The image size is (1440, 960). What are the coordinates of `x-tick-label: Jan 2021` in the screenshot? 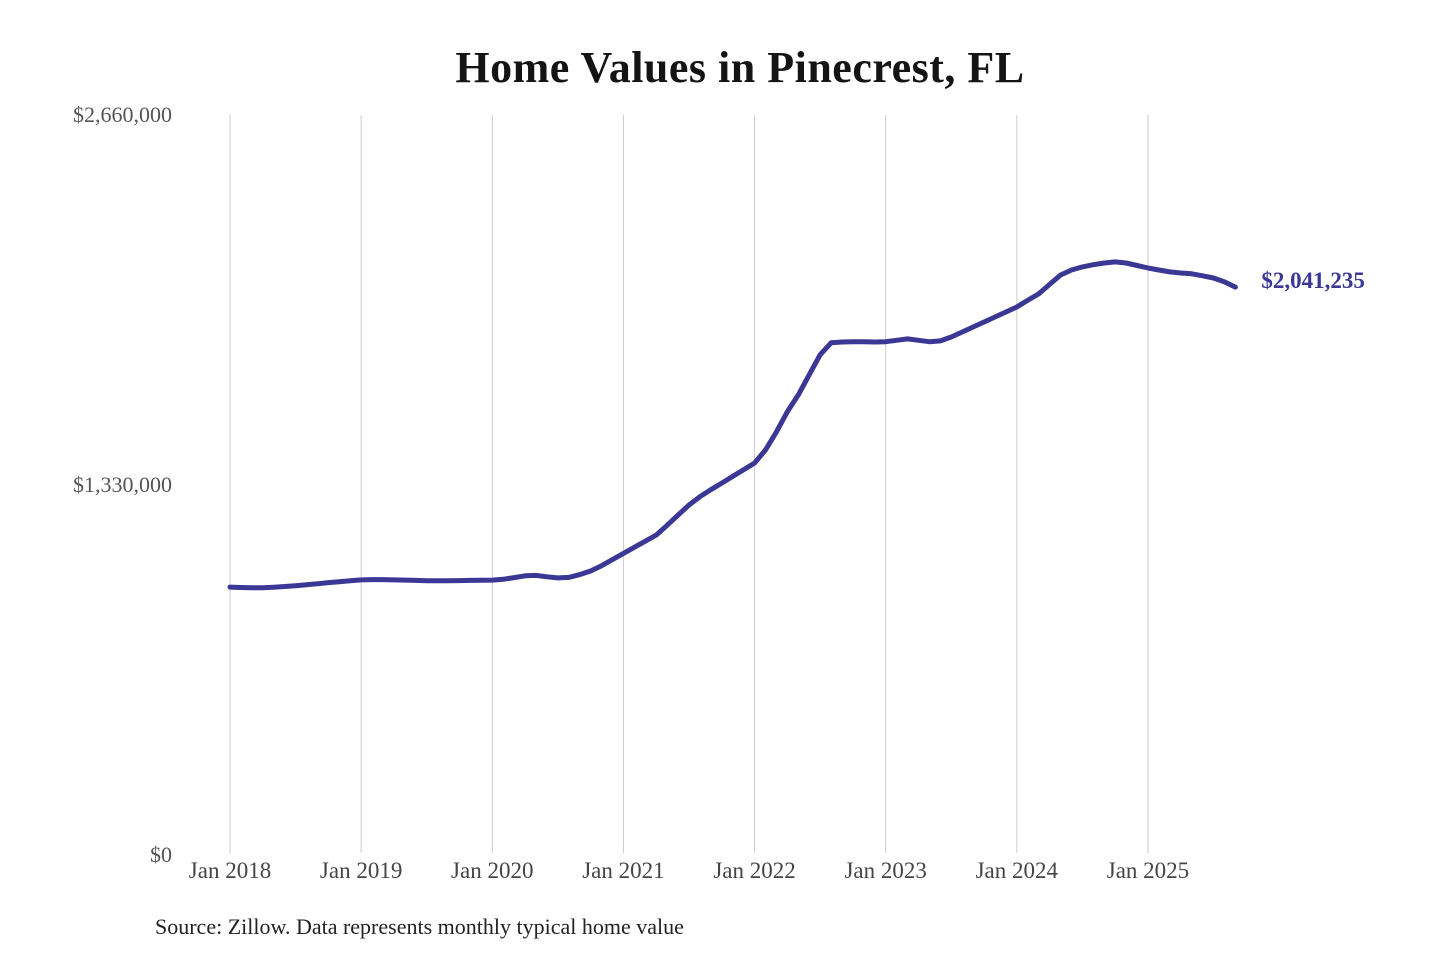 It's located at (623, 870).